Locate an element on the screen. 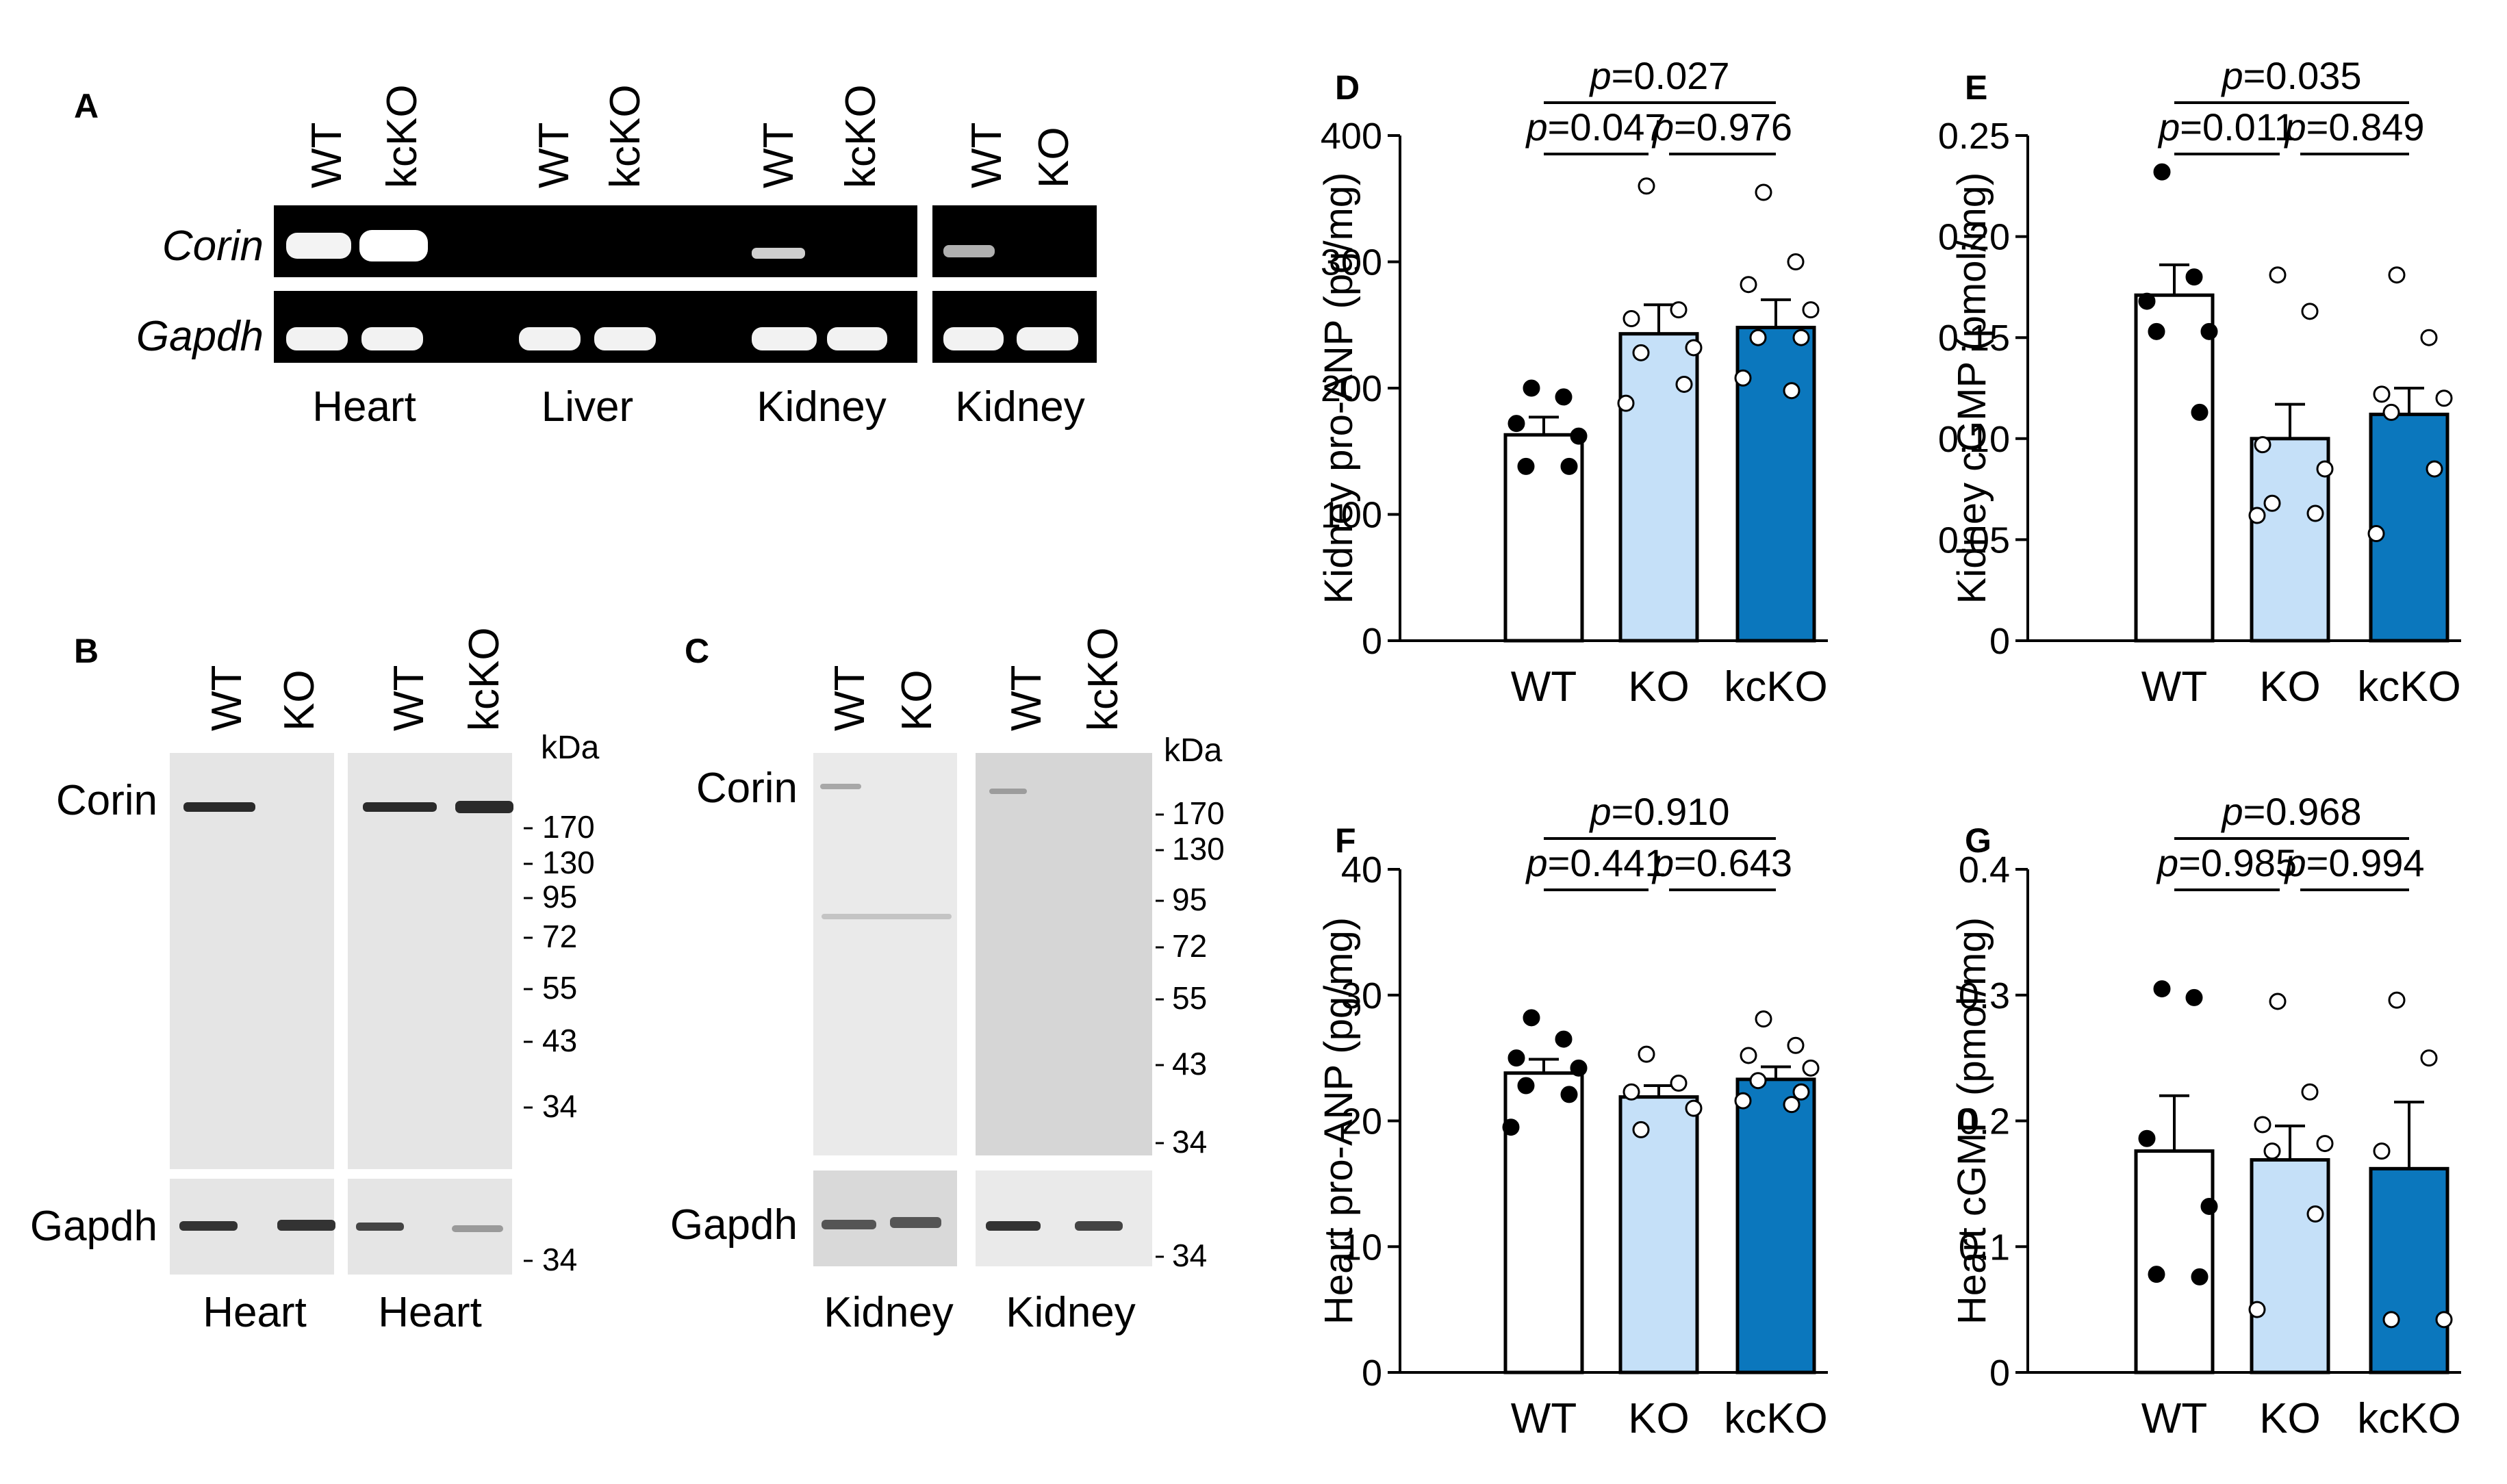  y-axis-label: Kidney cGMP (pmol/mg) is located at coordinates (1972, 388).